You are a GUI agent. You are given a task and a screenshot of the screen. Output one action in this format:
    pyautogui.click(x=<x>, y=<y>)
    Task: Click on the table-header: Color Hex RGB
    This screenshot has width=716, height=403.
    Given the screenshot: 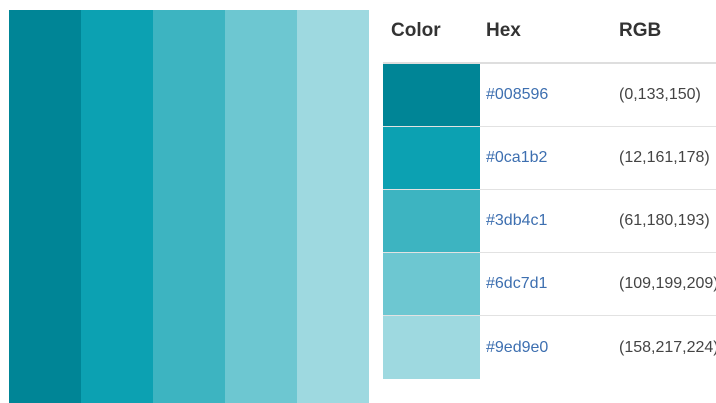 What is the action you would take?
    pyautogui.click(x=549, y=32)
    